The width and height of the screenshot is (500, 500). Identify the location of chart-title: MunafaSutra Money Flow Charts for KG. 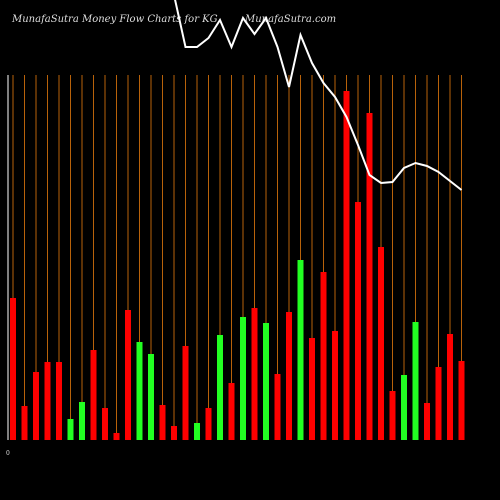
(114, 19).